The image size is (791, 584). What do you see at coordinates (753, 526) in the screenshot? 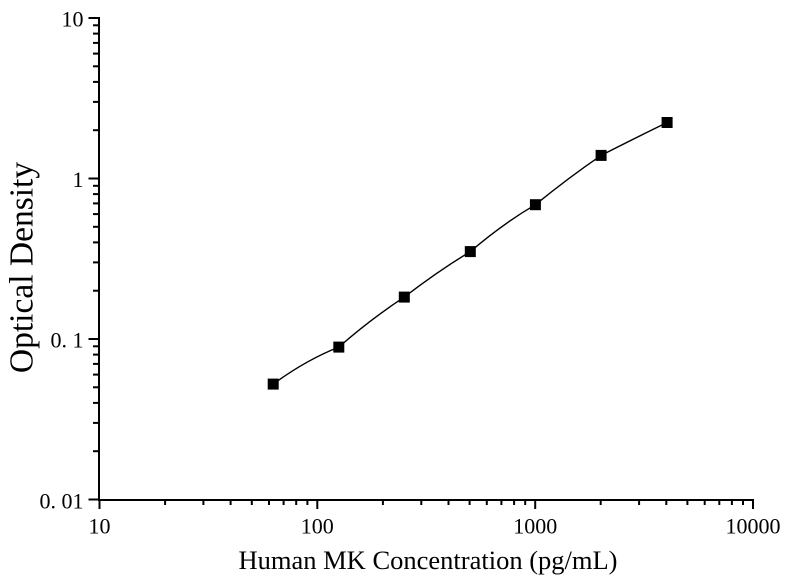
I see `svg-text: 10000` at bounding box center [753, 526].